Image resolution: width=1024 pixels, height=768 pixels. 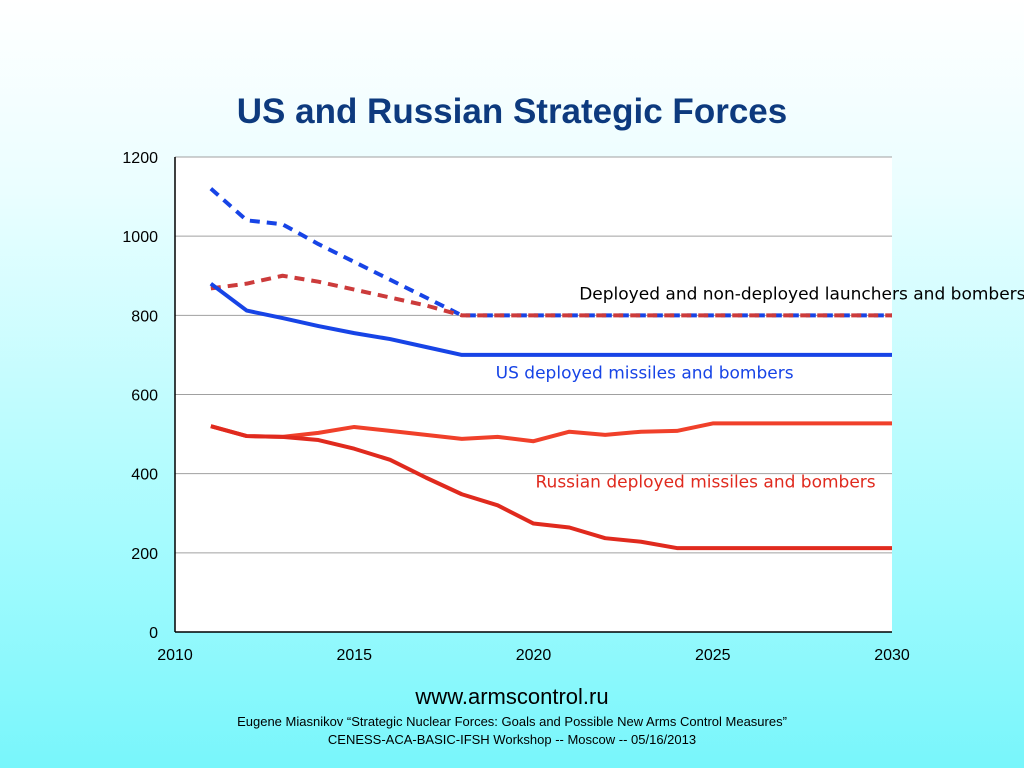 What do you see at coordinates (354, 655) in the screenshot?
I see `x-tick-label: 2015` at bounding box center [354, 655].